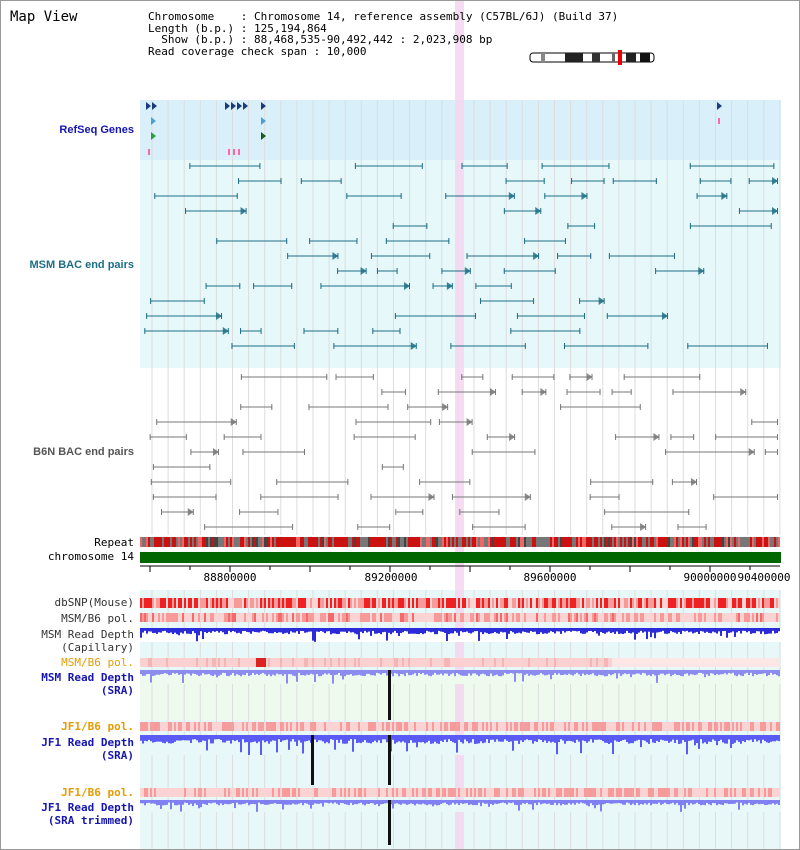  What do you see at coordinates (710, 577) in the screenshot?
I see `axis-tick-label: 90000000` at bounding box center [710, 577].